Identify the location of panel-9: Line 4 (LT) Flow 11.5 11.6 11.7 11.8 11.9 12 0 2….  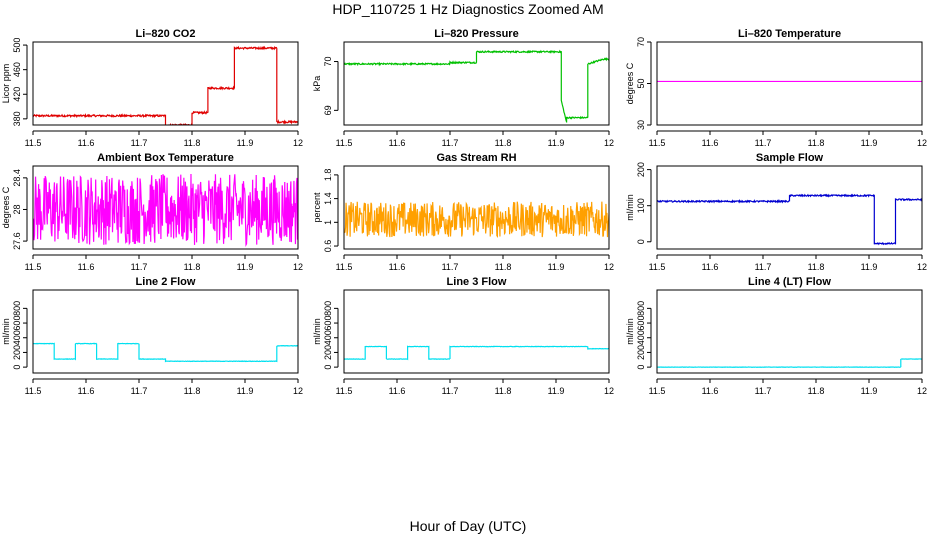
(776, 336).